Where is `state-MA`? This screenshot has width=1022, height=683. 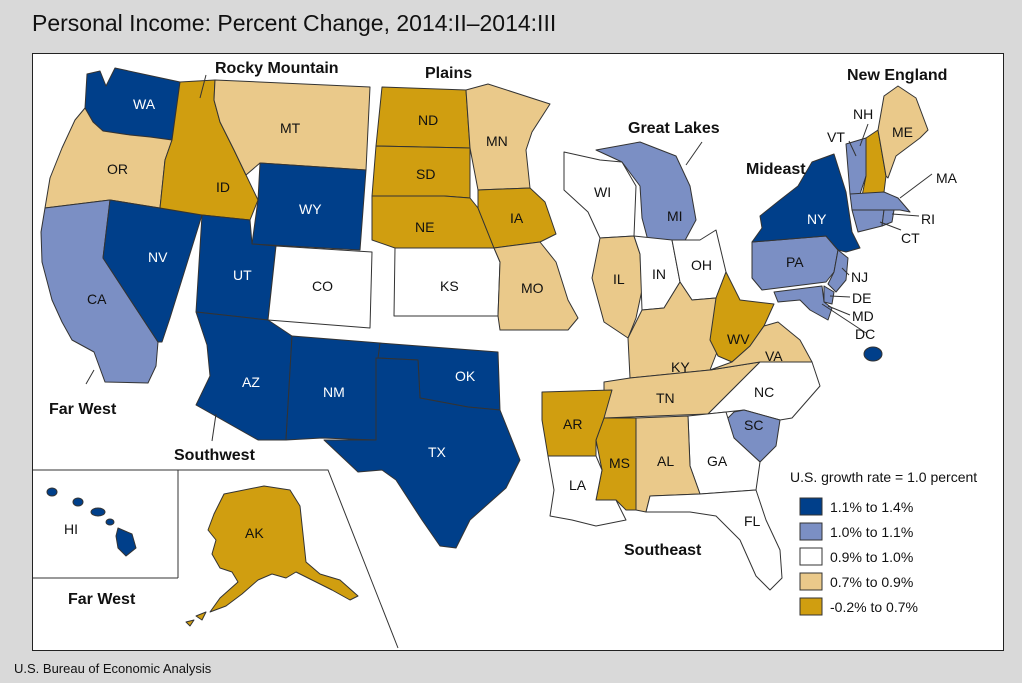 state-MA is located at coordinates (880, 202).